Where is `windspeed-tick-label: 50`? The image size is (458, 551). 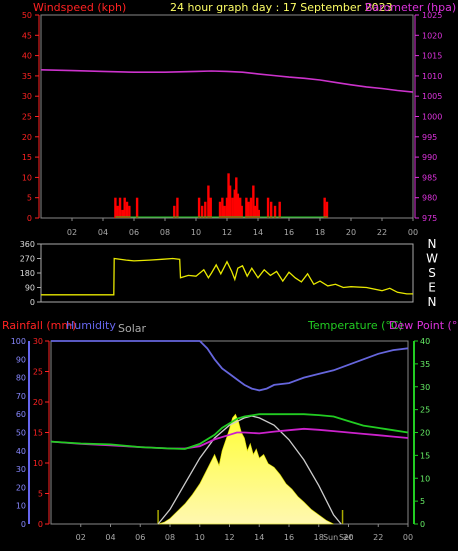
windspeed-tick-label: 50 is located at coordinates (27, 15).